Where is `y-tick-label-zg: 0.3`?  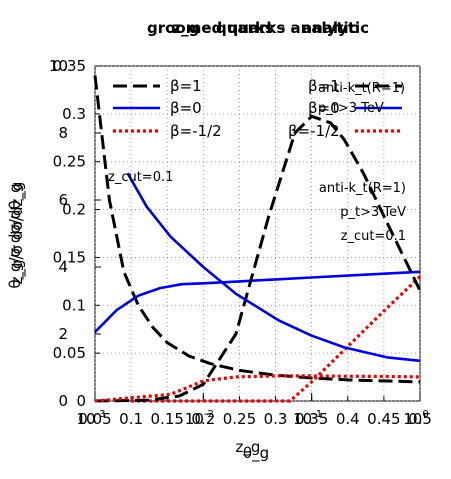 y-tick-label-zg: 0.3 is located at coordinates (74, 114).